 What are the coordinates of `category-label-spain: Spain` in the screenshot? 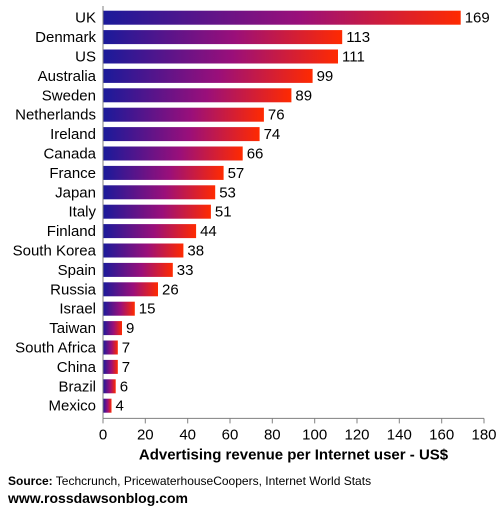 It's located at (77, 270).